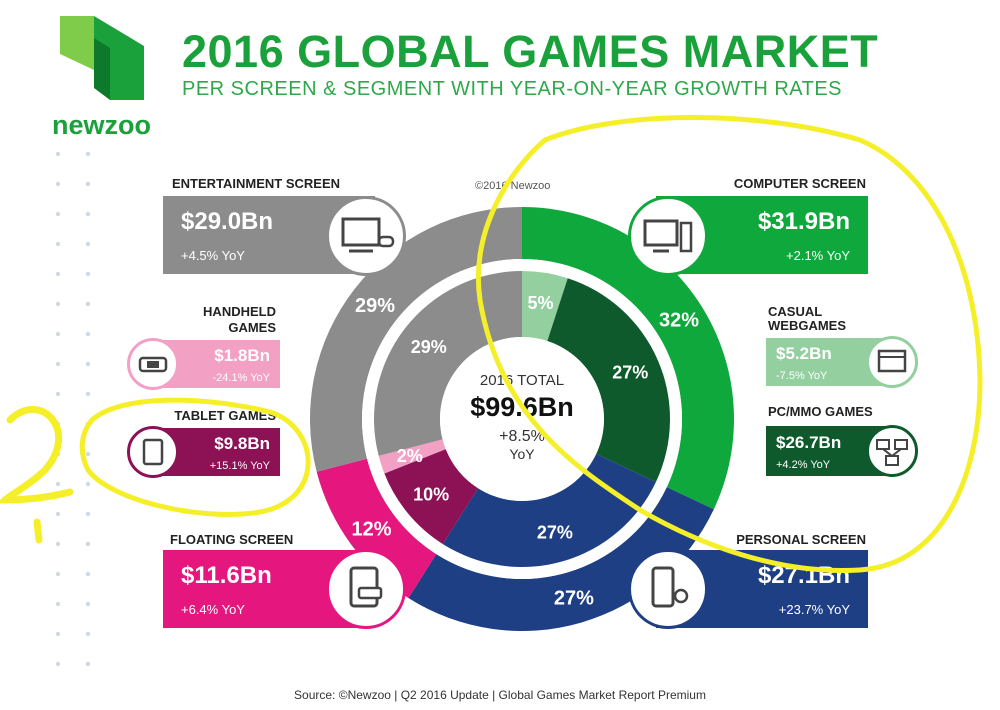 The width and height of the screenshot is (1000, 710). What do you see at coordinates (522, 407) in the screenshot?
I see `center-total-value: $99.6Bn` at bounding box center [522, 407].